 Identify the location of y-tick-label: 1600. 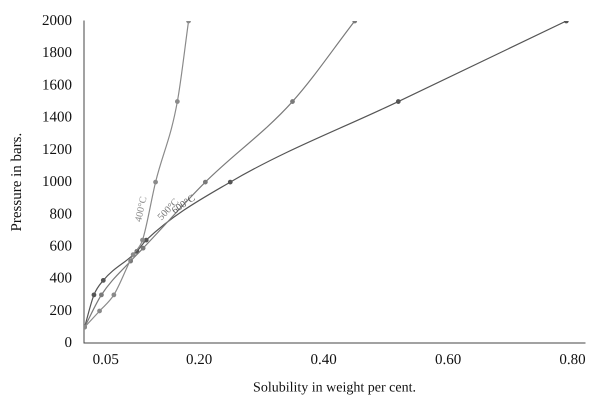
(57, 85).